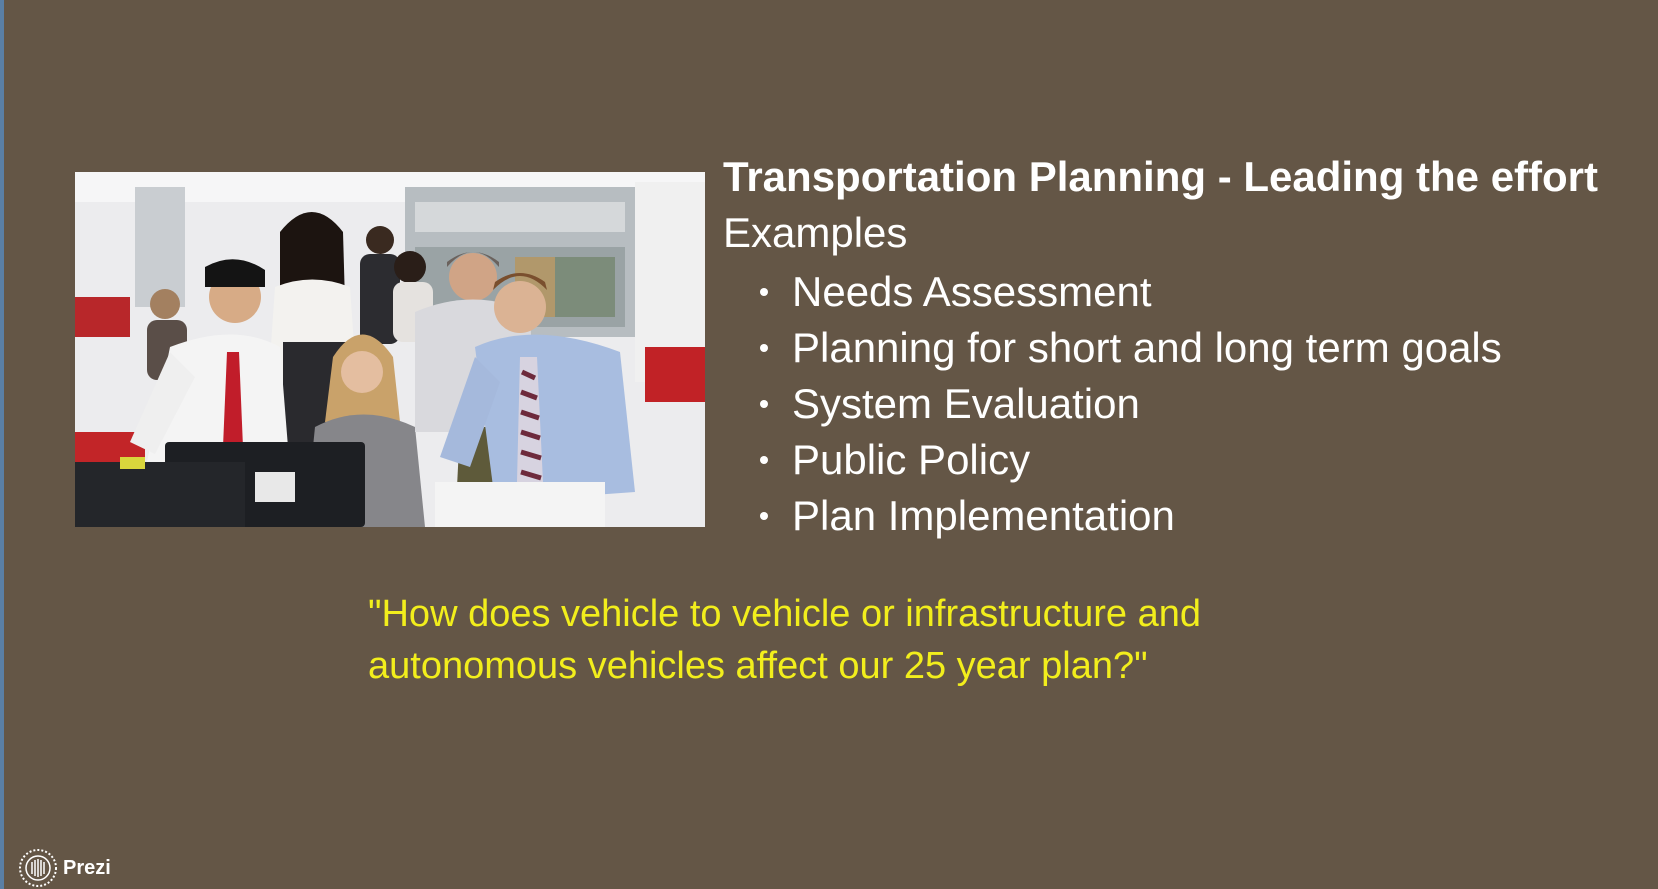  Describe the element at coordinates (2, 444) in the screenshot. I see `window-left-edge` at that location.